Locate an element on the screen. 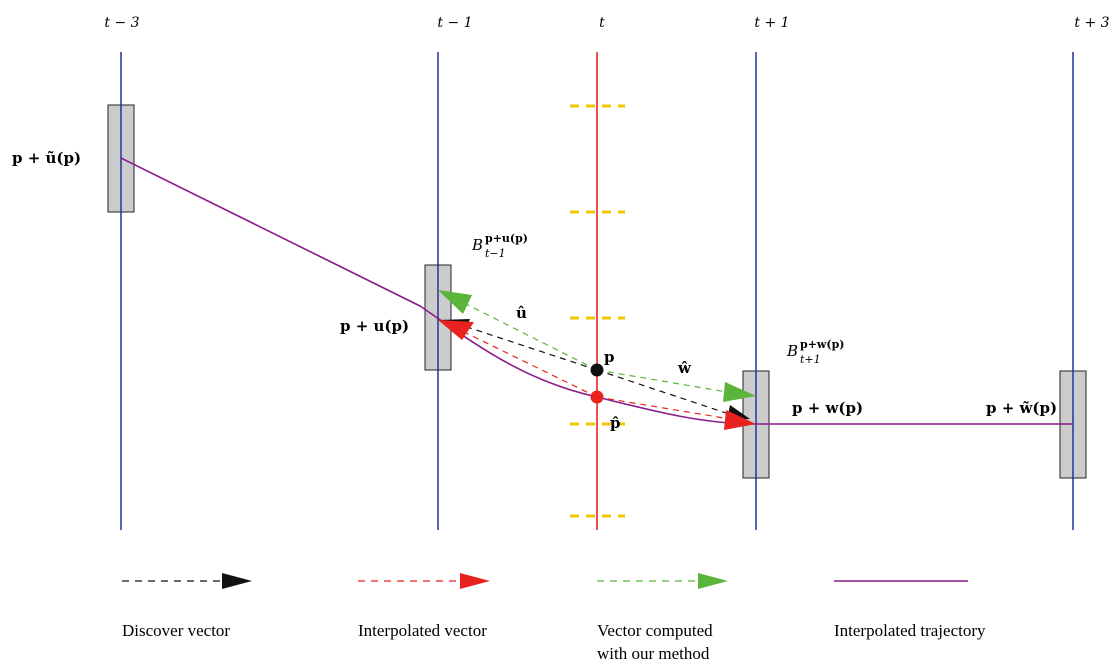  interpolated-arrowhead-forward is located at coordinates (740, 420).